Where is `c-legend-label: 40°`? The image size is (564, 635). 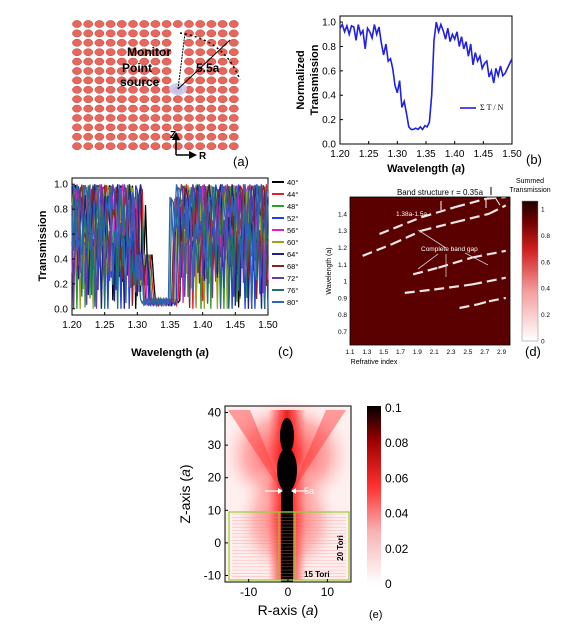 c-legend-label: 40° is located at coordinates (292, 182).